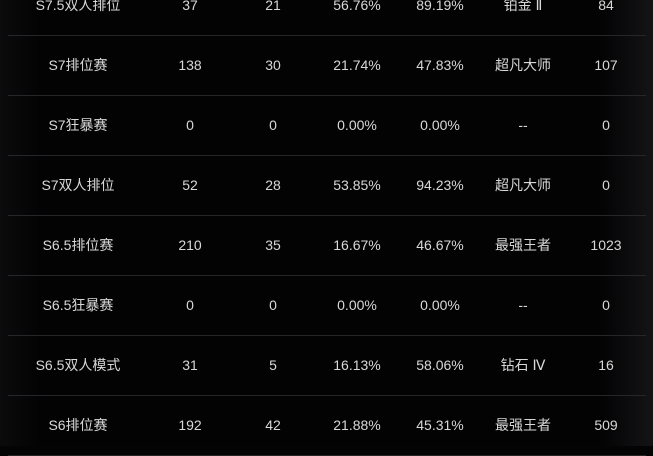  I want to click on games-cell: 37, so click(190, 6).